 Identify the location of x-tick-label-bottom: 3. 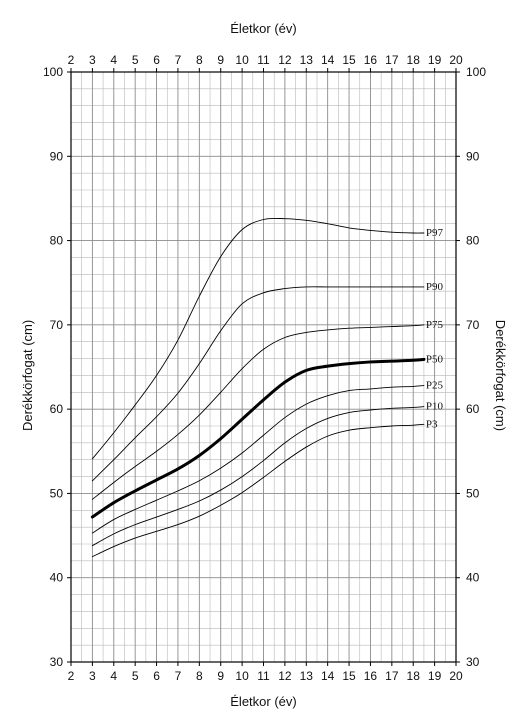
(92, 676).